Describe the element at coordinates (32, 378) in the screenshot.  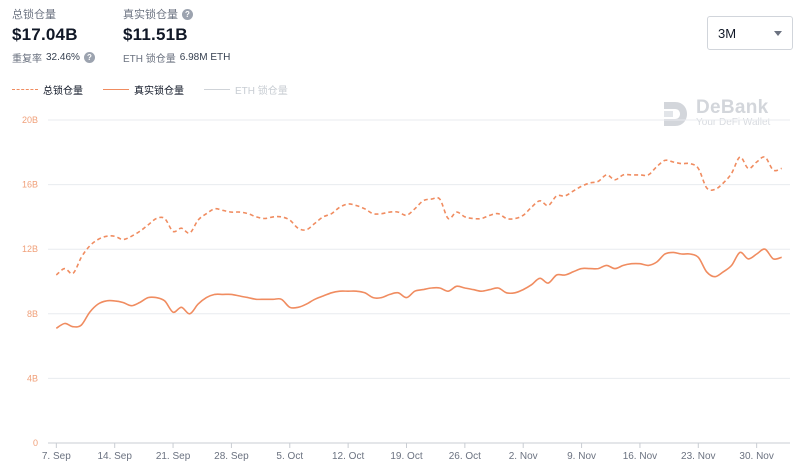
I see `y-tick-label: 4B` at that location.